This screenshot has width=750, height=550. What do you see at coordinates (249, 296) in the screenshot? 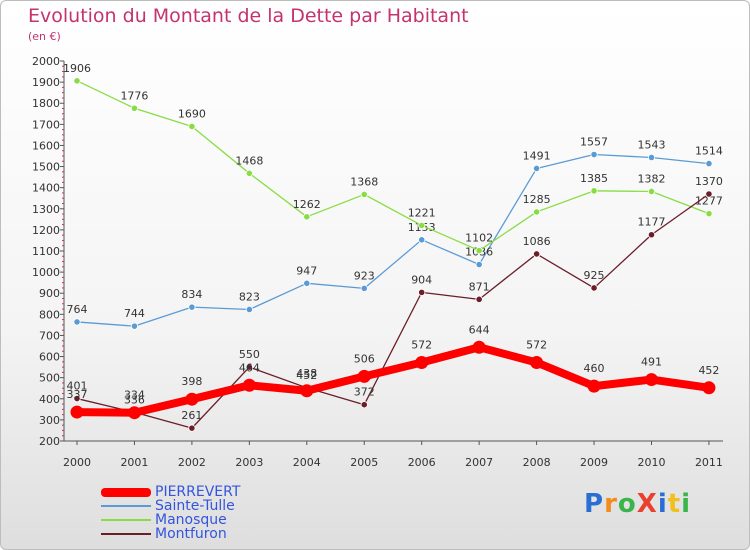
I see `data-label-Sainte-Tulle: 823` at bounding box center [249, 296].